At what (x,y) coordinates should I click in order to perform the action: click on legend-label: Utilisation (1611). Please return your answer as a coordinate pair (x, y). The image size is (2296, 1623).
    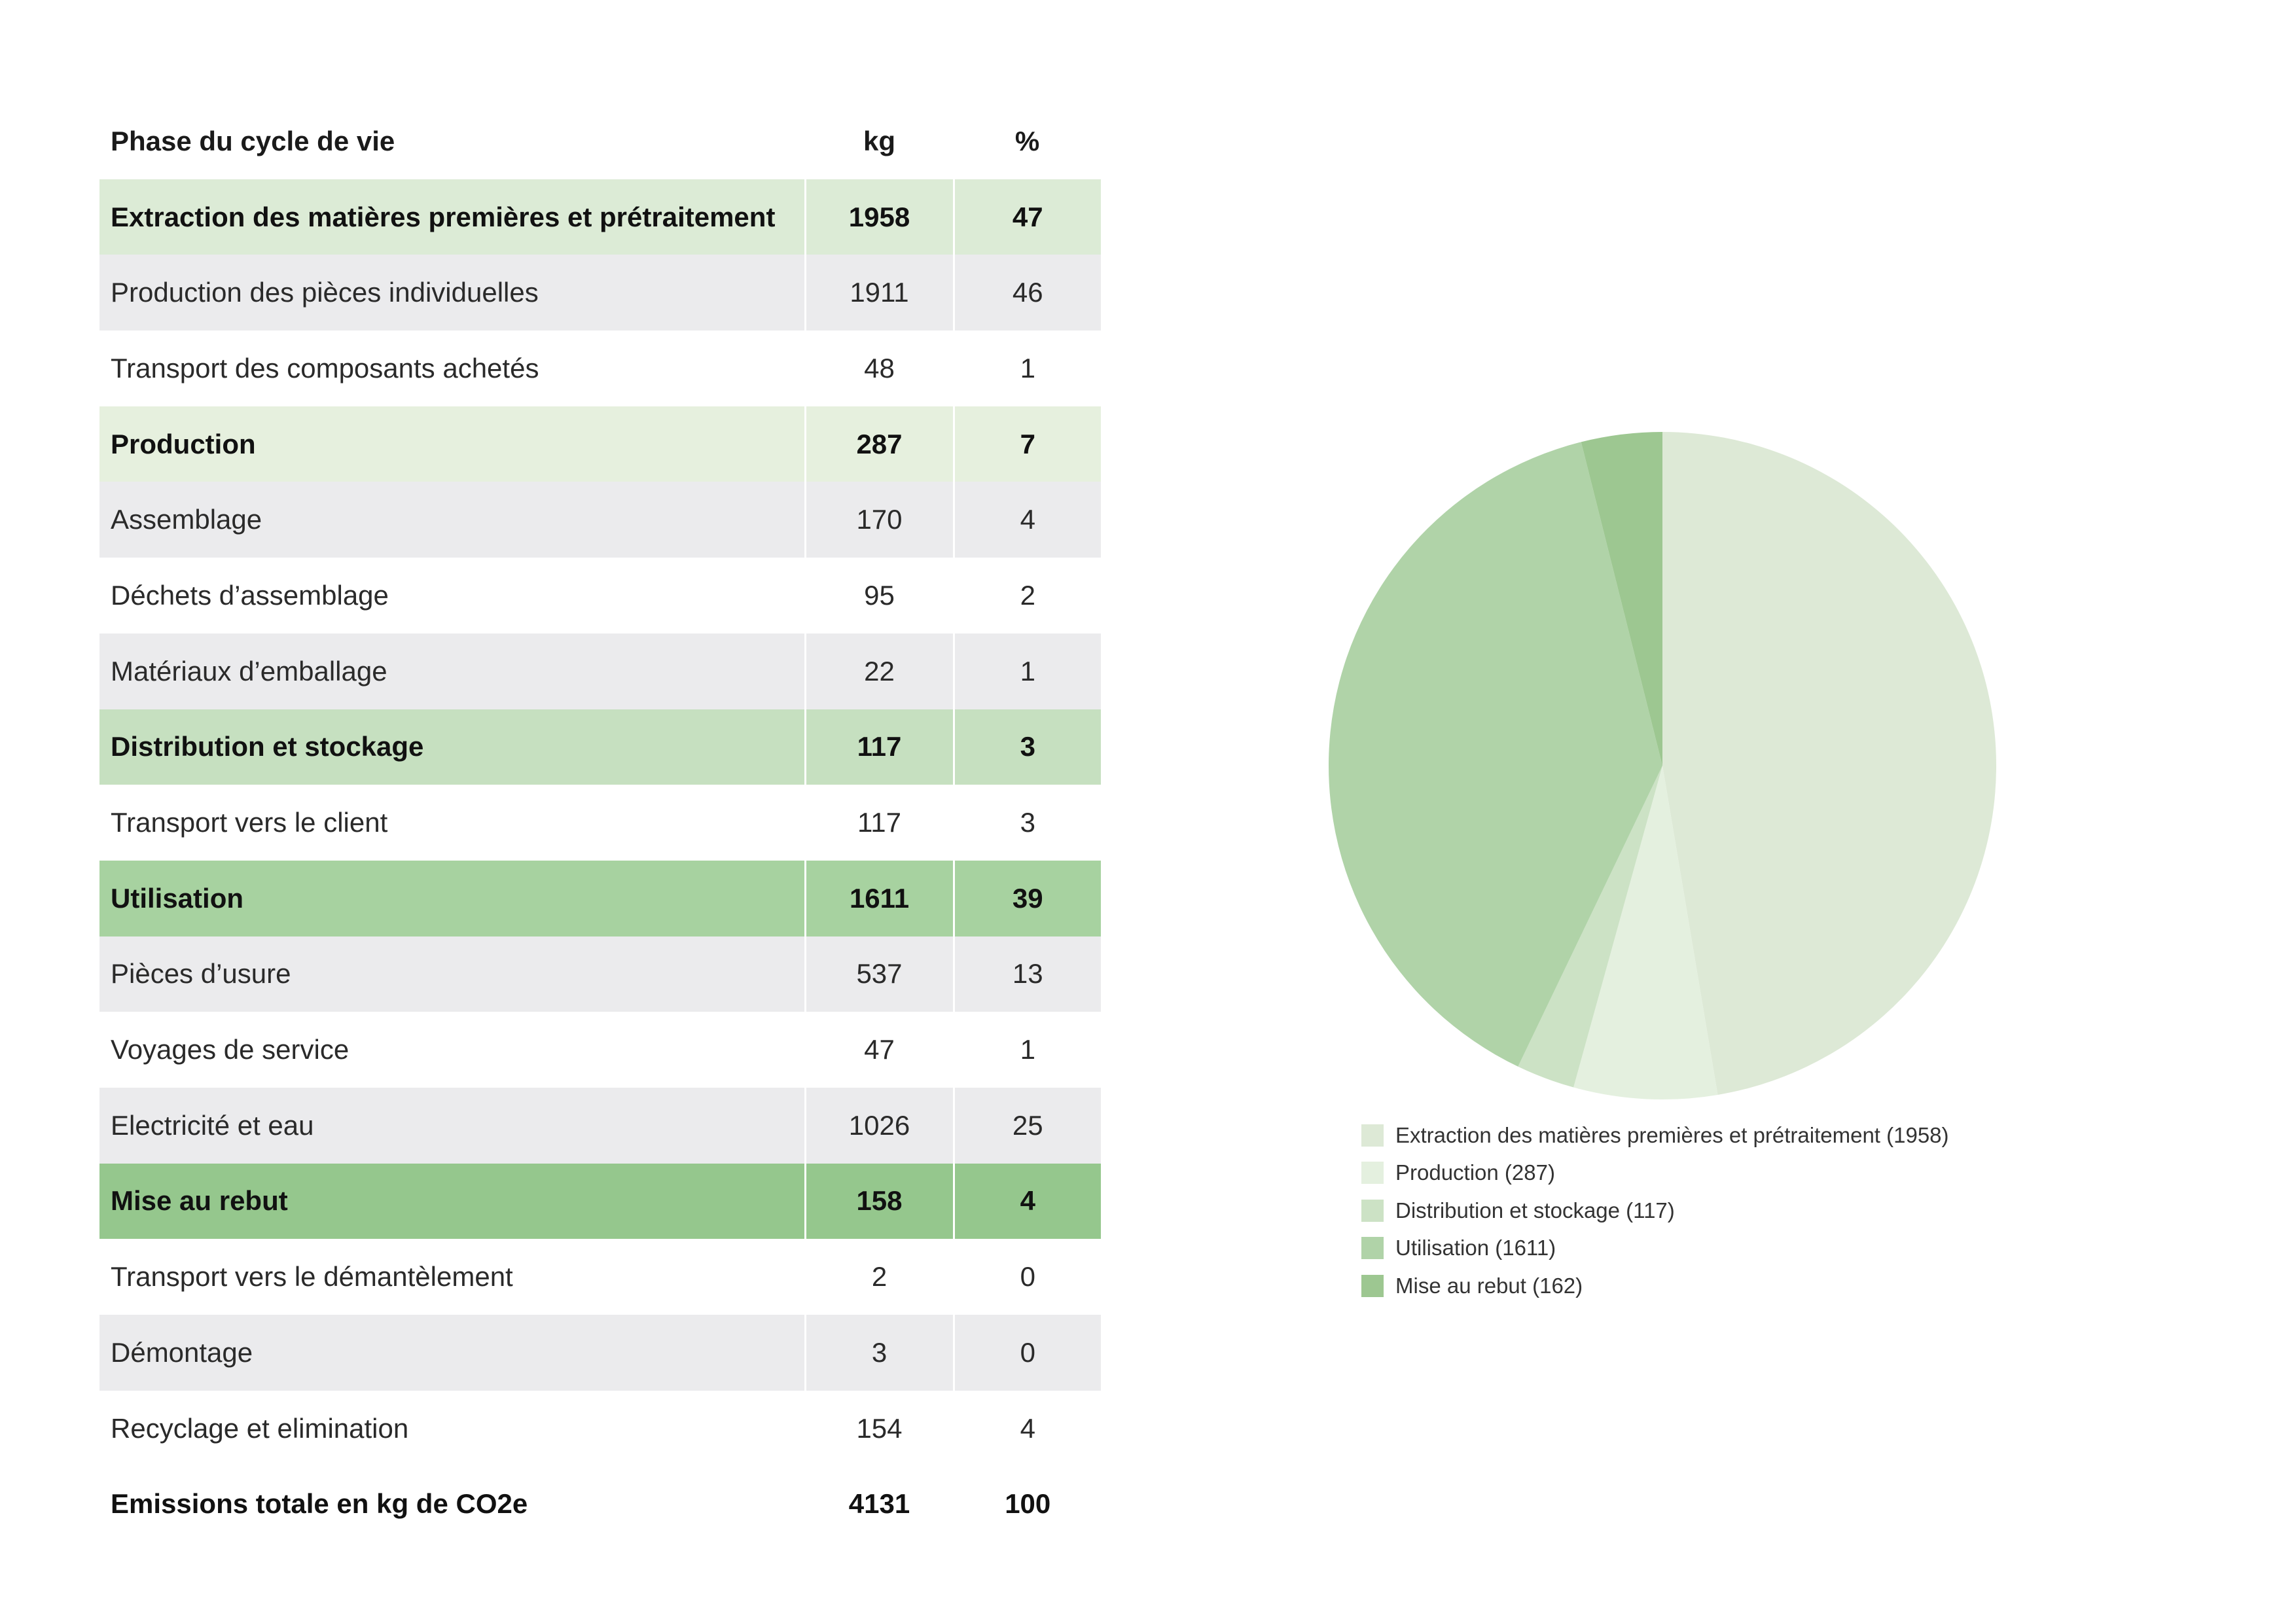
    Looking at the image, I should click on (1475, 1248).